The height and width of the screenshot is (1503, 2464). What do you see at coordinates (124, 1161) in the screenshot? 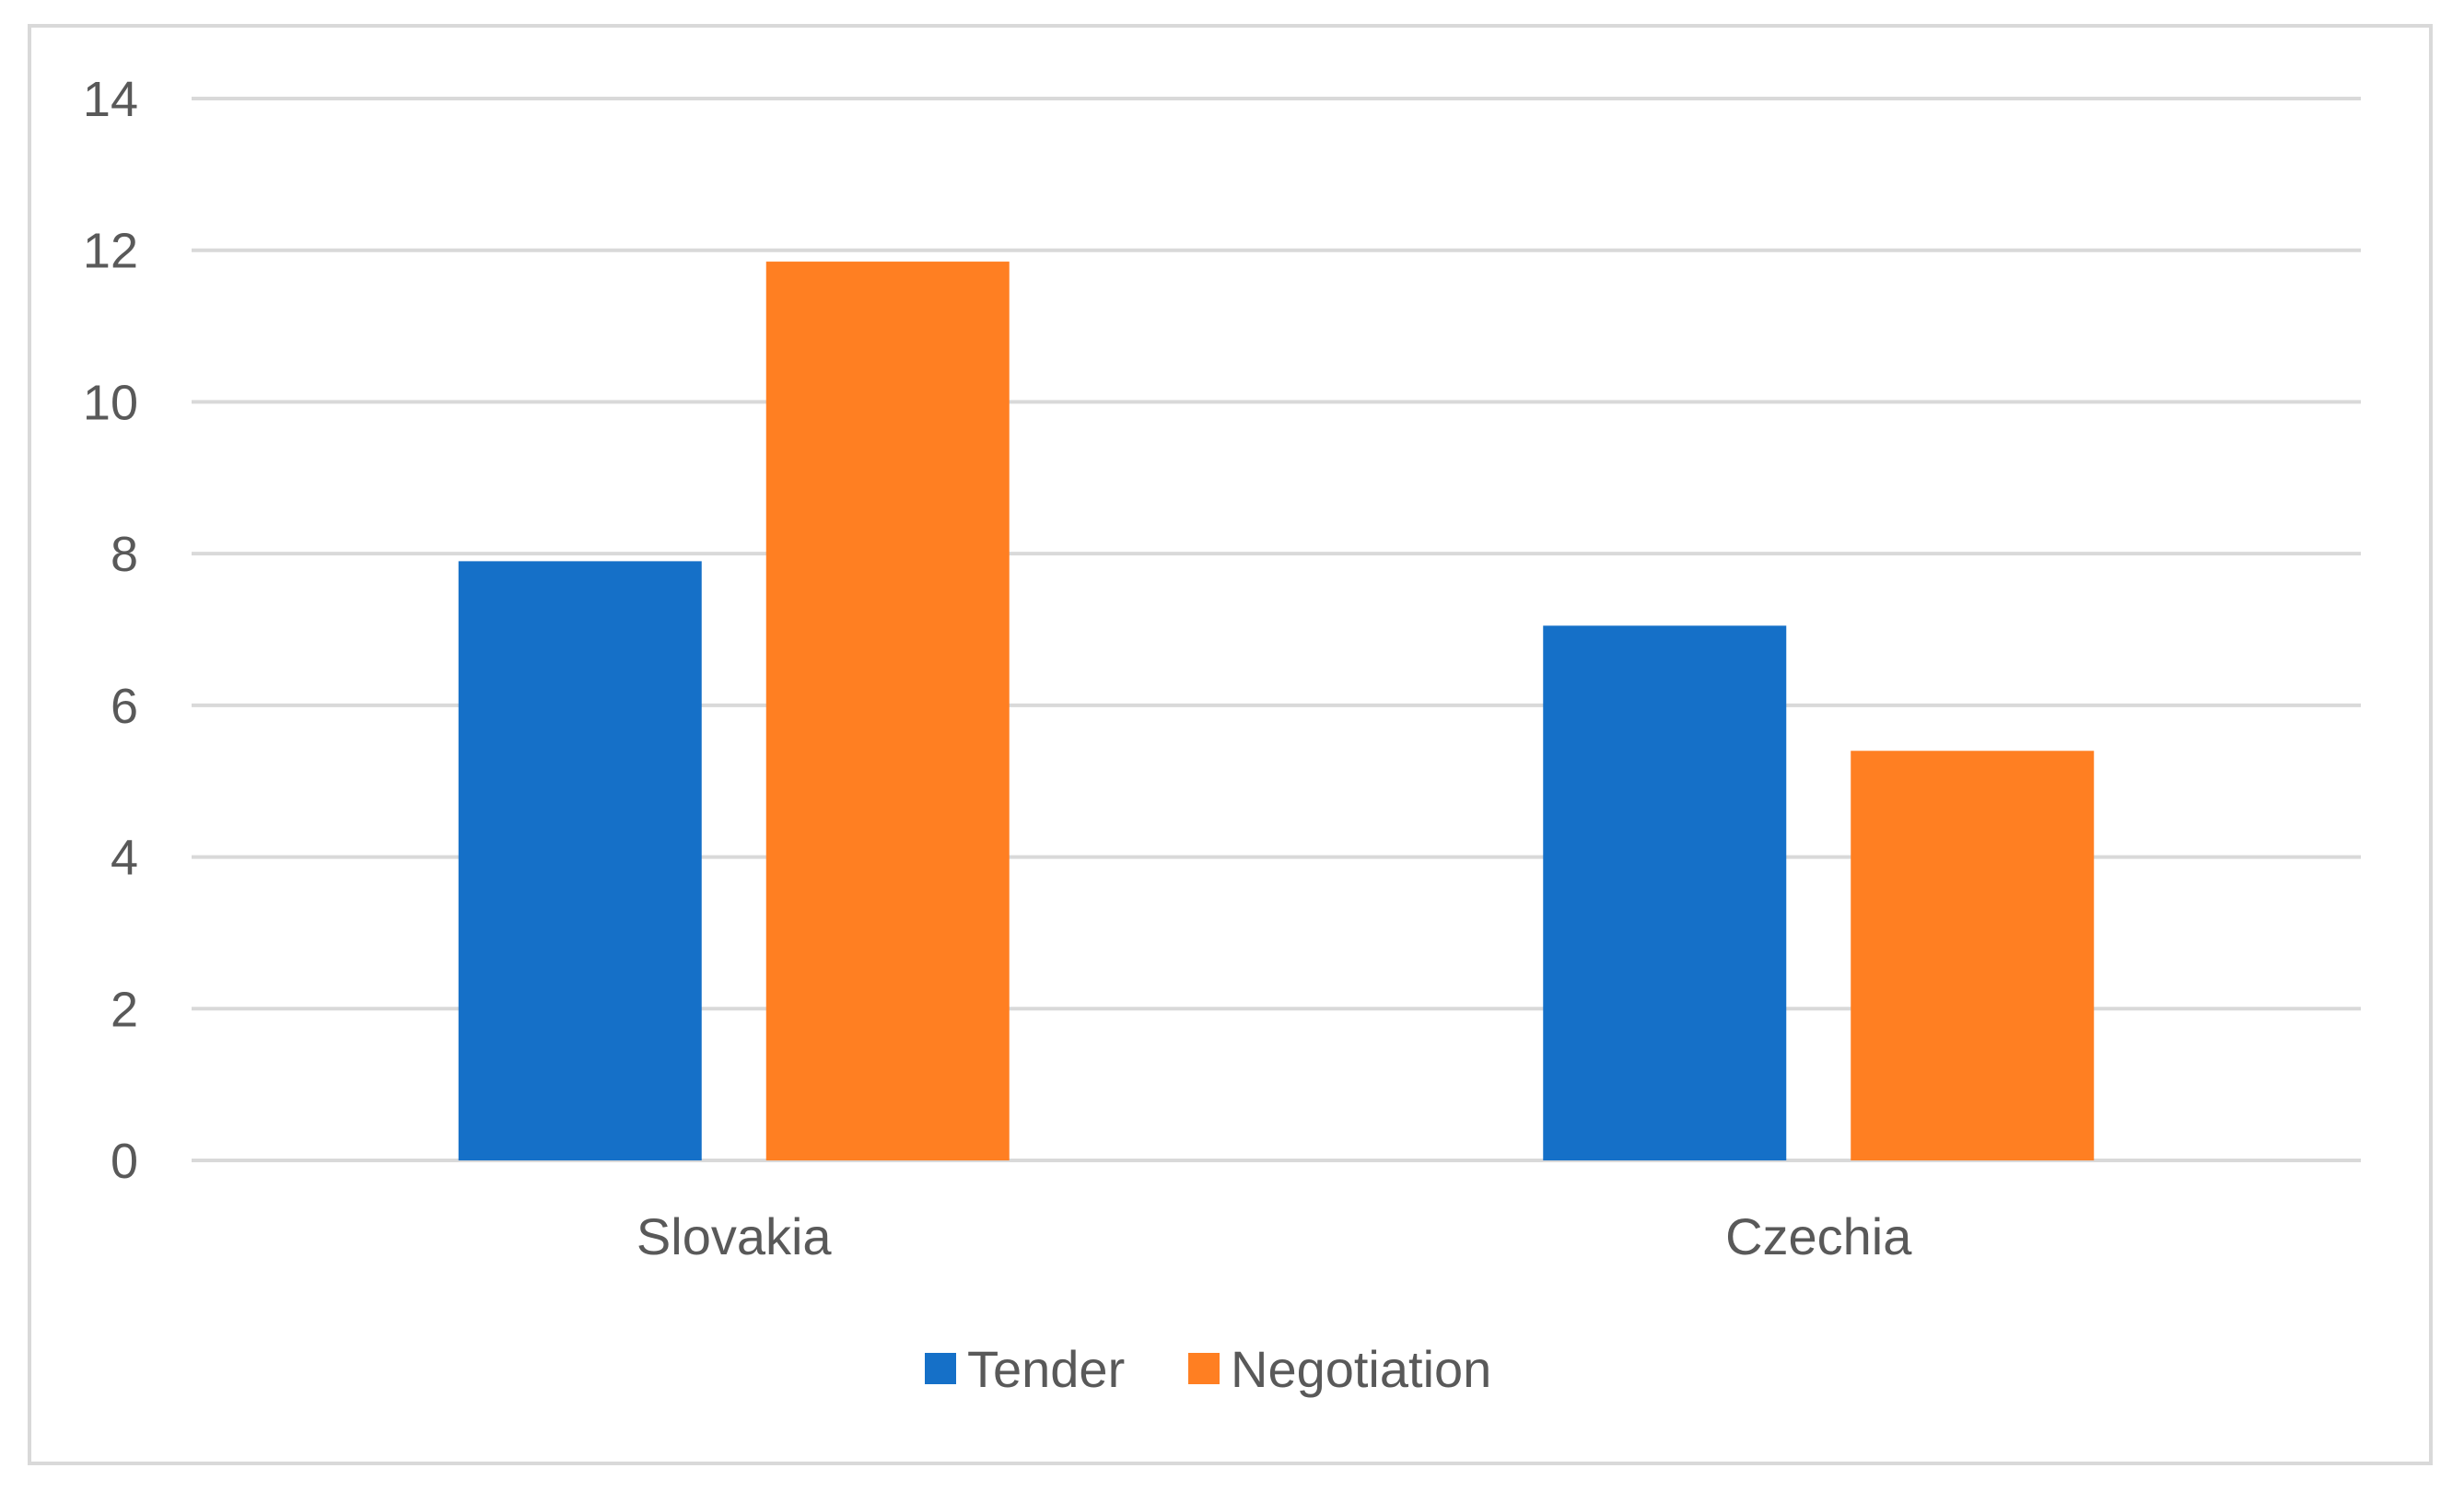
I see `y-tick-label: 0` at bounding box center [124, 1161].